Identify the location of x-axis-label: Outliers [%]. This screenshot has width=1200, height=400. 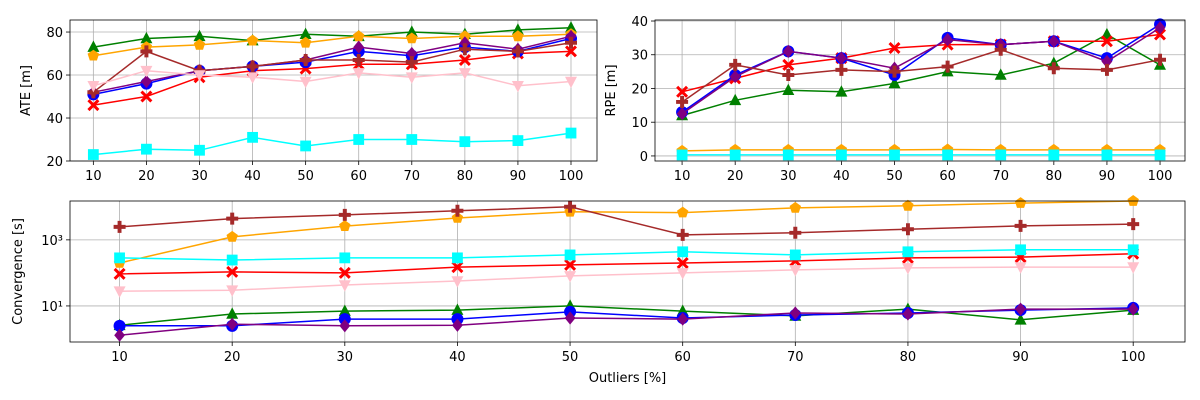
(628, 378).